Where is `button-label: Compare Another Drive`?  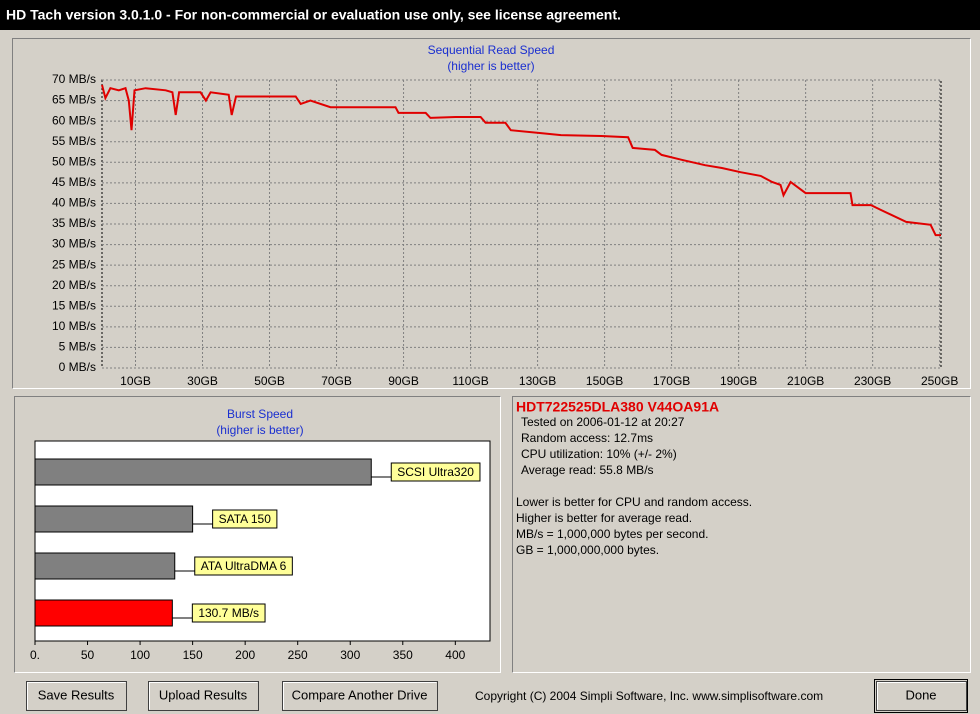 button-label: Compare Another Drive is located at coordinates (360, 694).